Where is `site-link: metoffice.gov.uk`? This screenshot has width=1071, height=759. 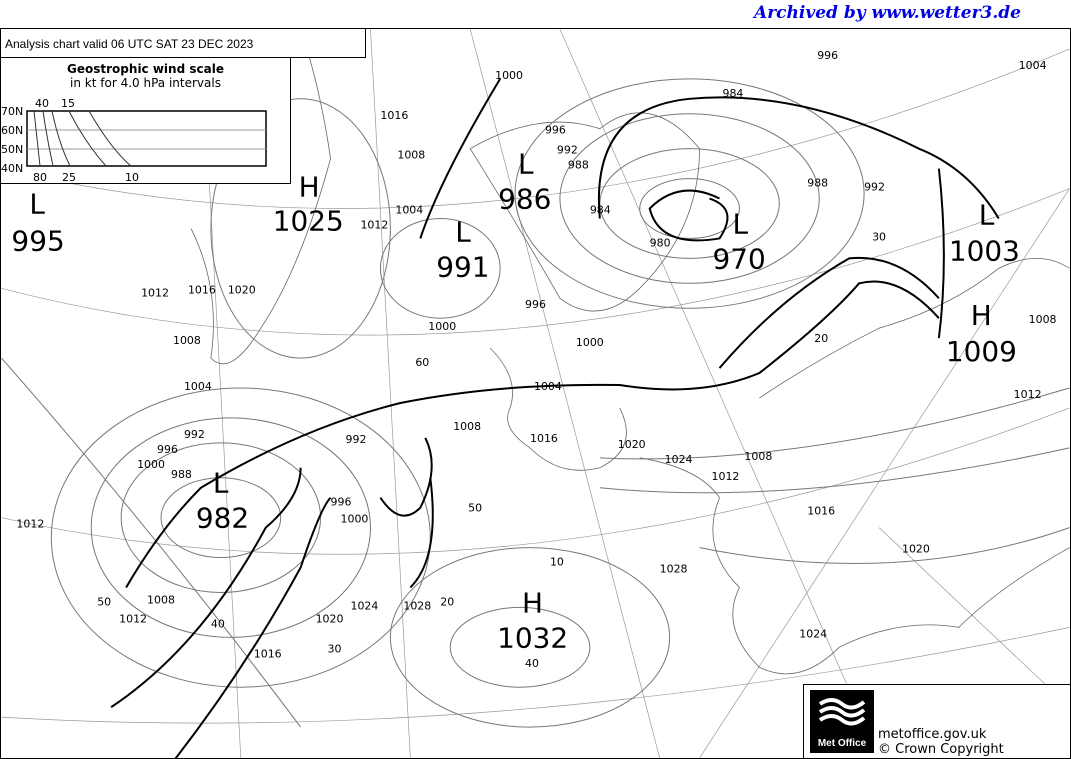
site-link: metoffice.gov.uk is located at coordinates (932, 734).